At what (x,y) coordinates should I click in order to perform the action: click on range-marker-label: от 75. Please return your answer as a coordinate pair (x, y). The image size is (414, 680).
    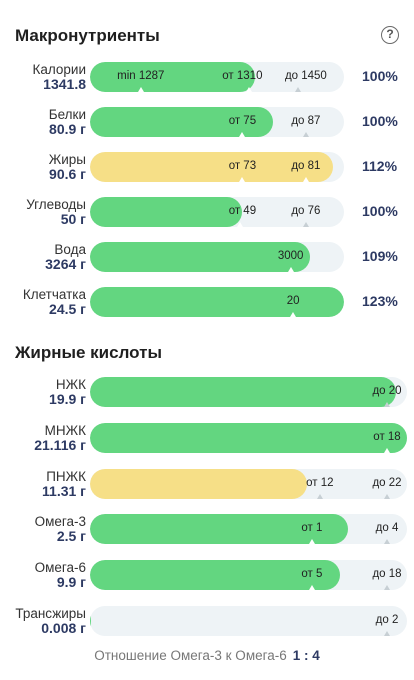
    Looking at the image, I should click on (242, 121).